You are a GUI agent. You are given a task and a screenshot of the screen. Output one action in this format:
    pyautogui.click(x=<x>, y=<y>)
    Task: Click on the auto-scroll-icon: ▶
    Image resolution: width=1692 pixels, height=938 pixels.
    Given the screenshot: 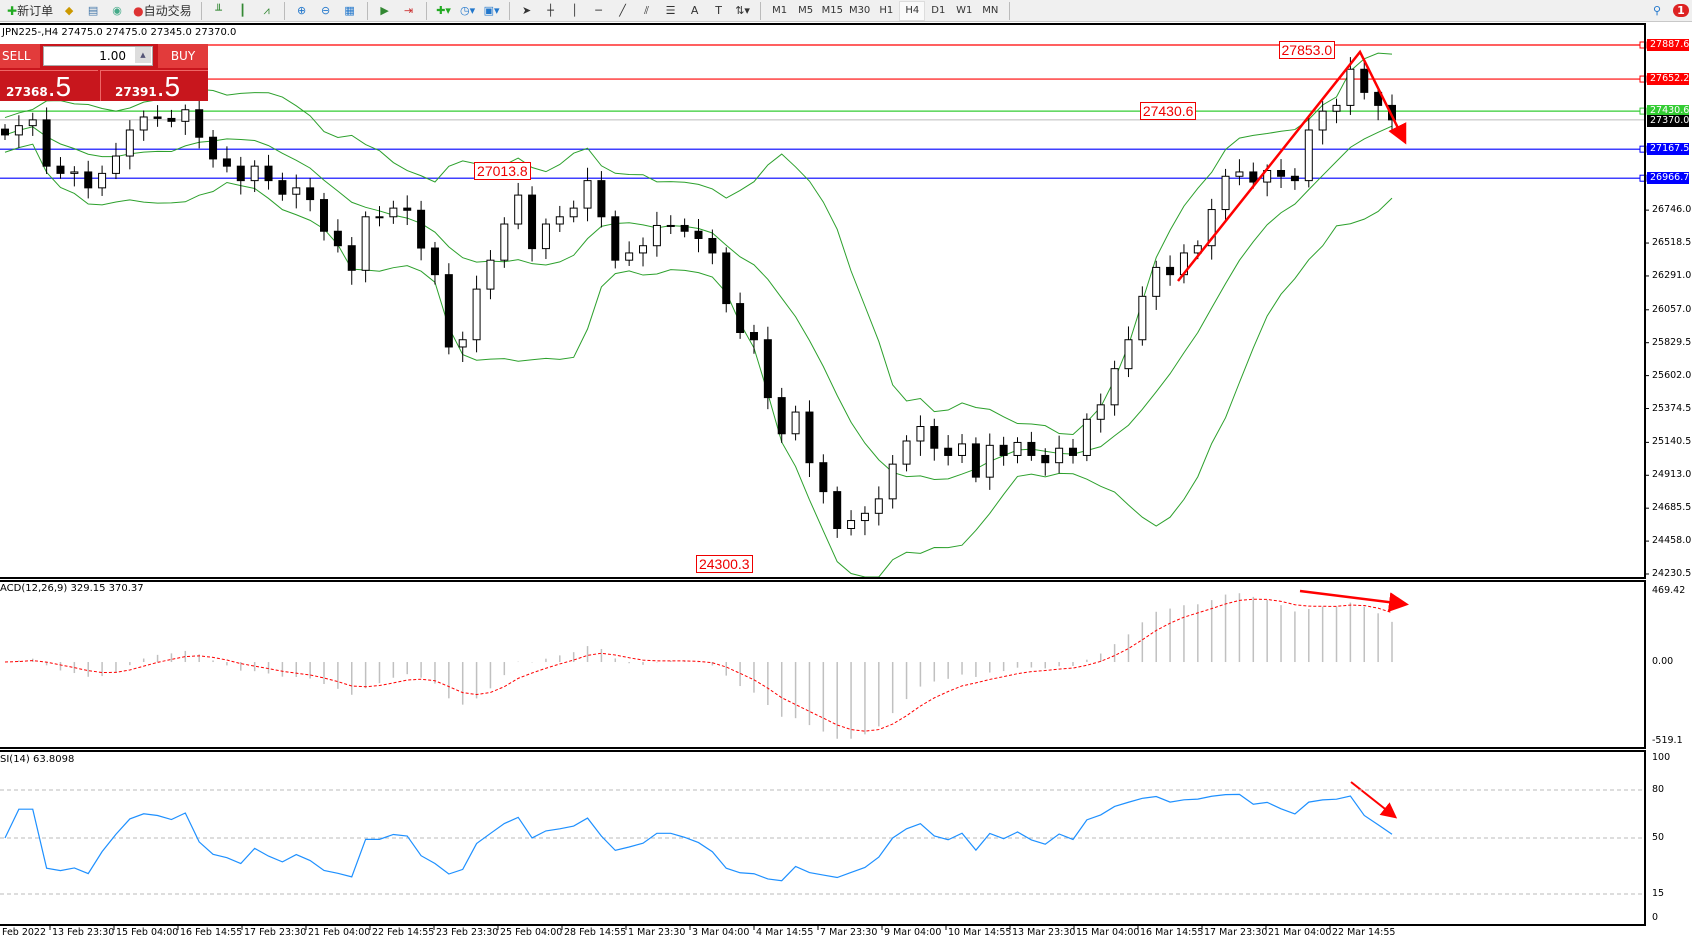 What is the action you would take?
    pyautogui.click(x=384, y=10)
    